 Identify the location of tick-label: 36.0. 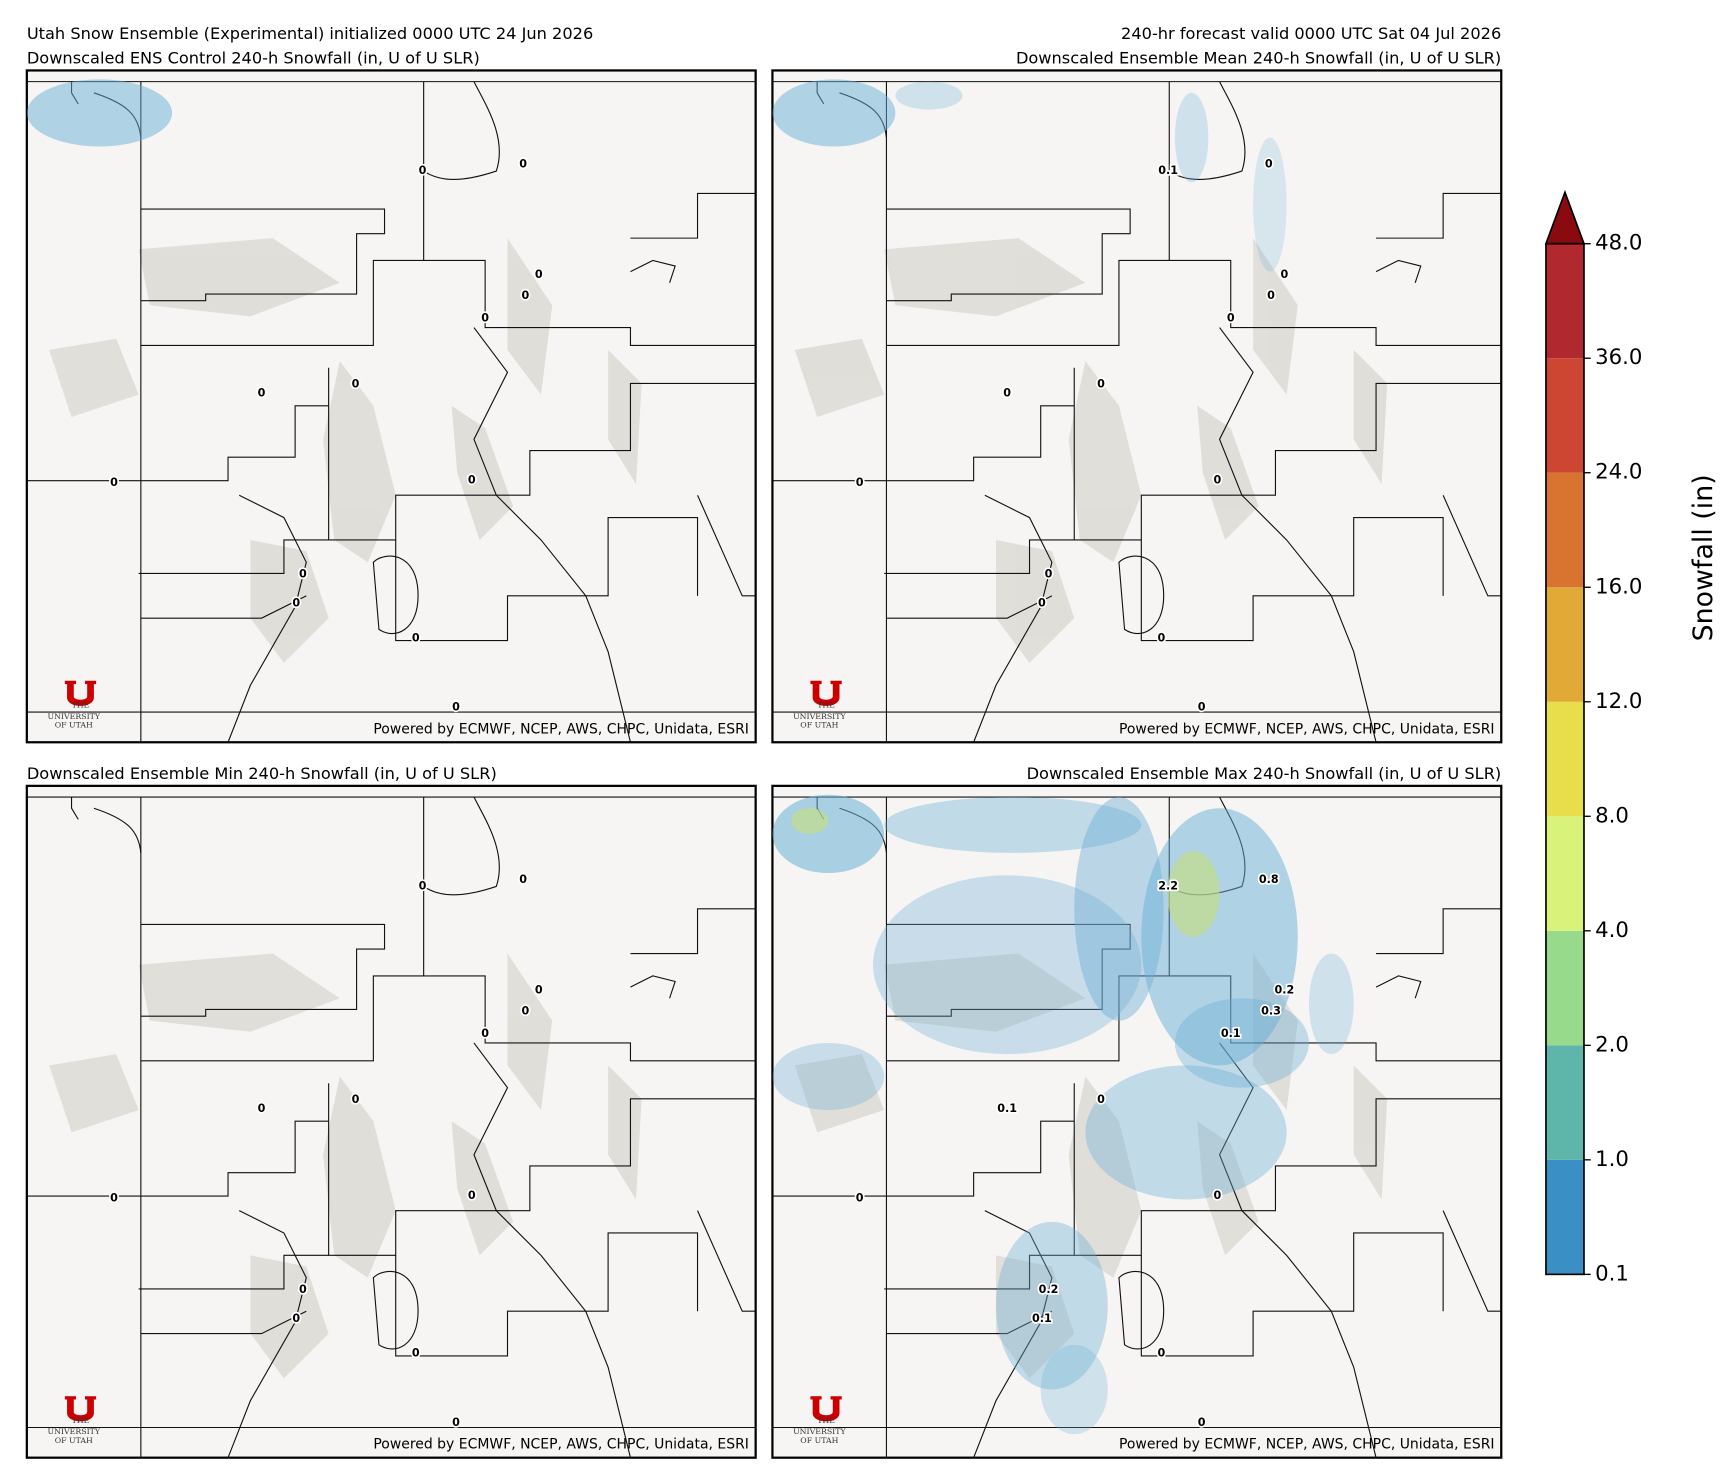
(1618, 357).